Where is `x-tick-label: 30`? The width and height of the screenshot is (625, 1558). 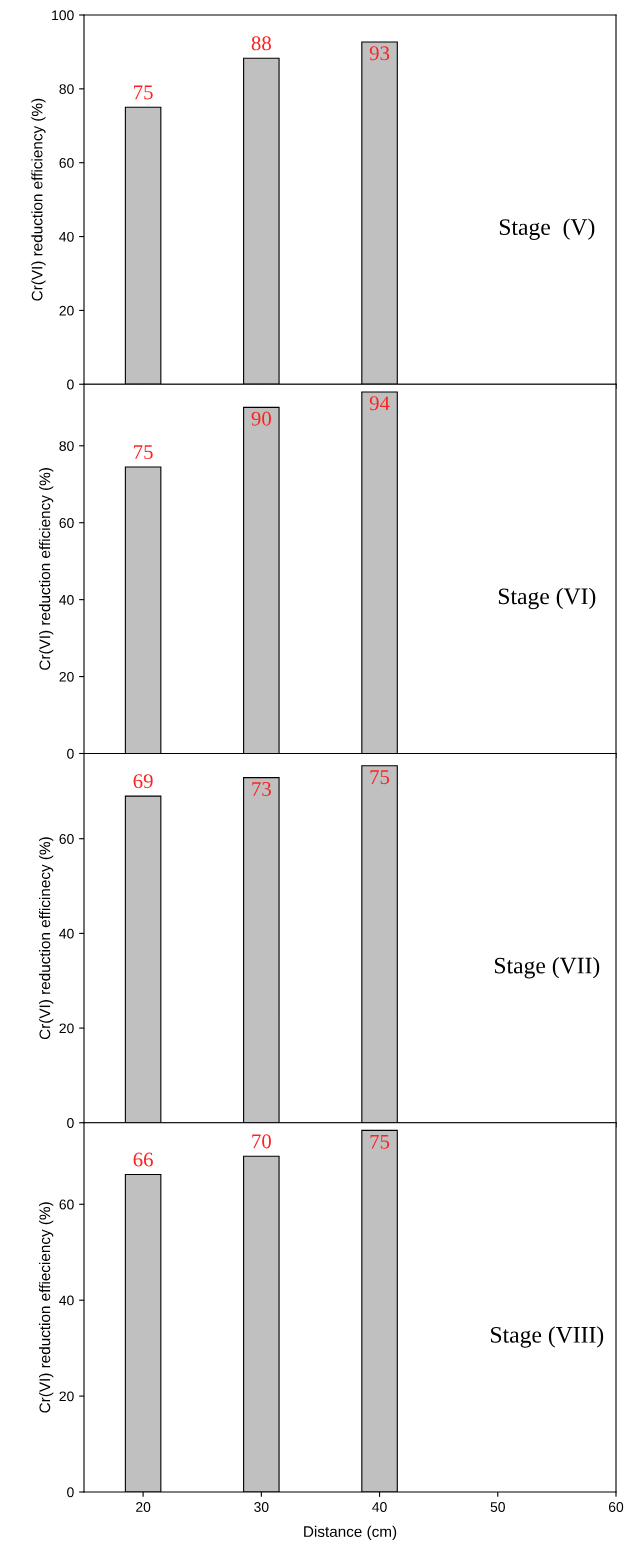
x-tick-label: 30 is located at coordinates (261, 1507).